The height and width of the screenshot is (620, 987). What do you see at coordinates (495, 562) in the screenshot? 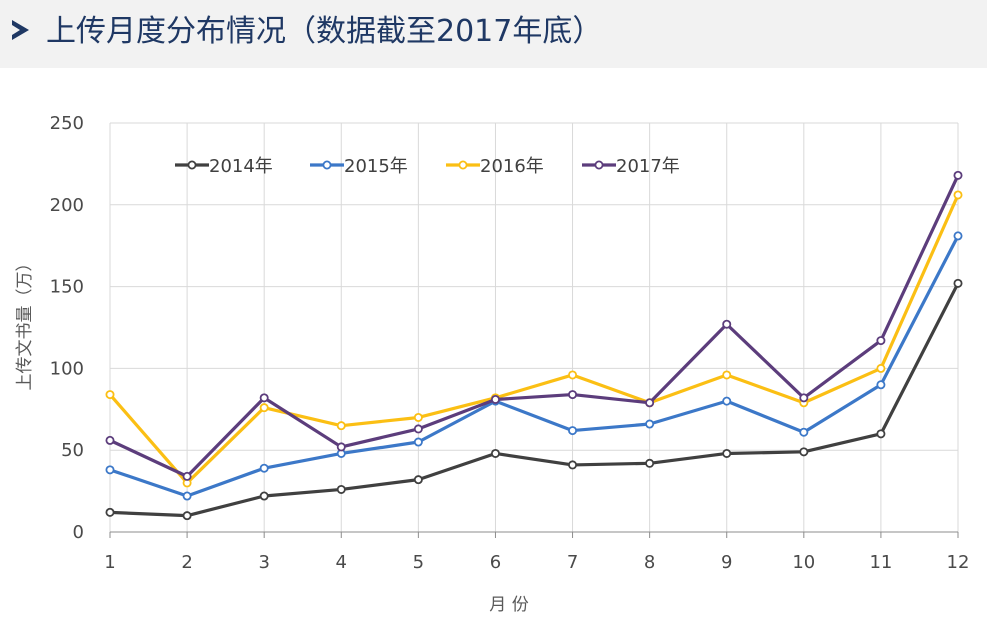
I see `x-tick-label: 6` at bounding box center [495, 562].